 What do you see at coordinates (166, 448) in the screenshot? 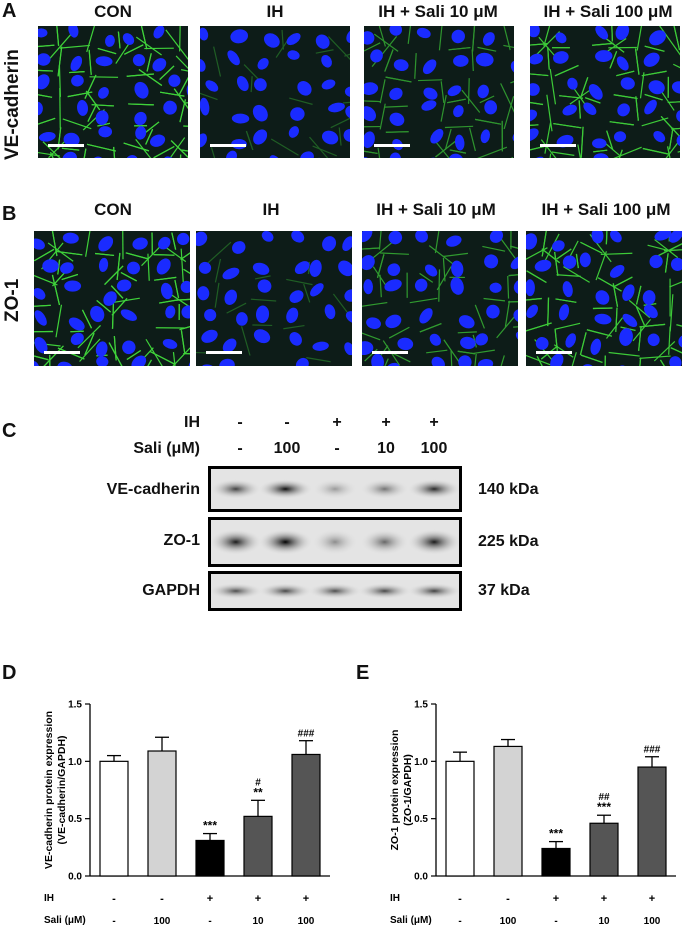
I see `wb-sali-label: Sali (μM)` at bounding box center [166, 448].